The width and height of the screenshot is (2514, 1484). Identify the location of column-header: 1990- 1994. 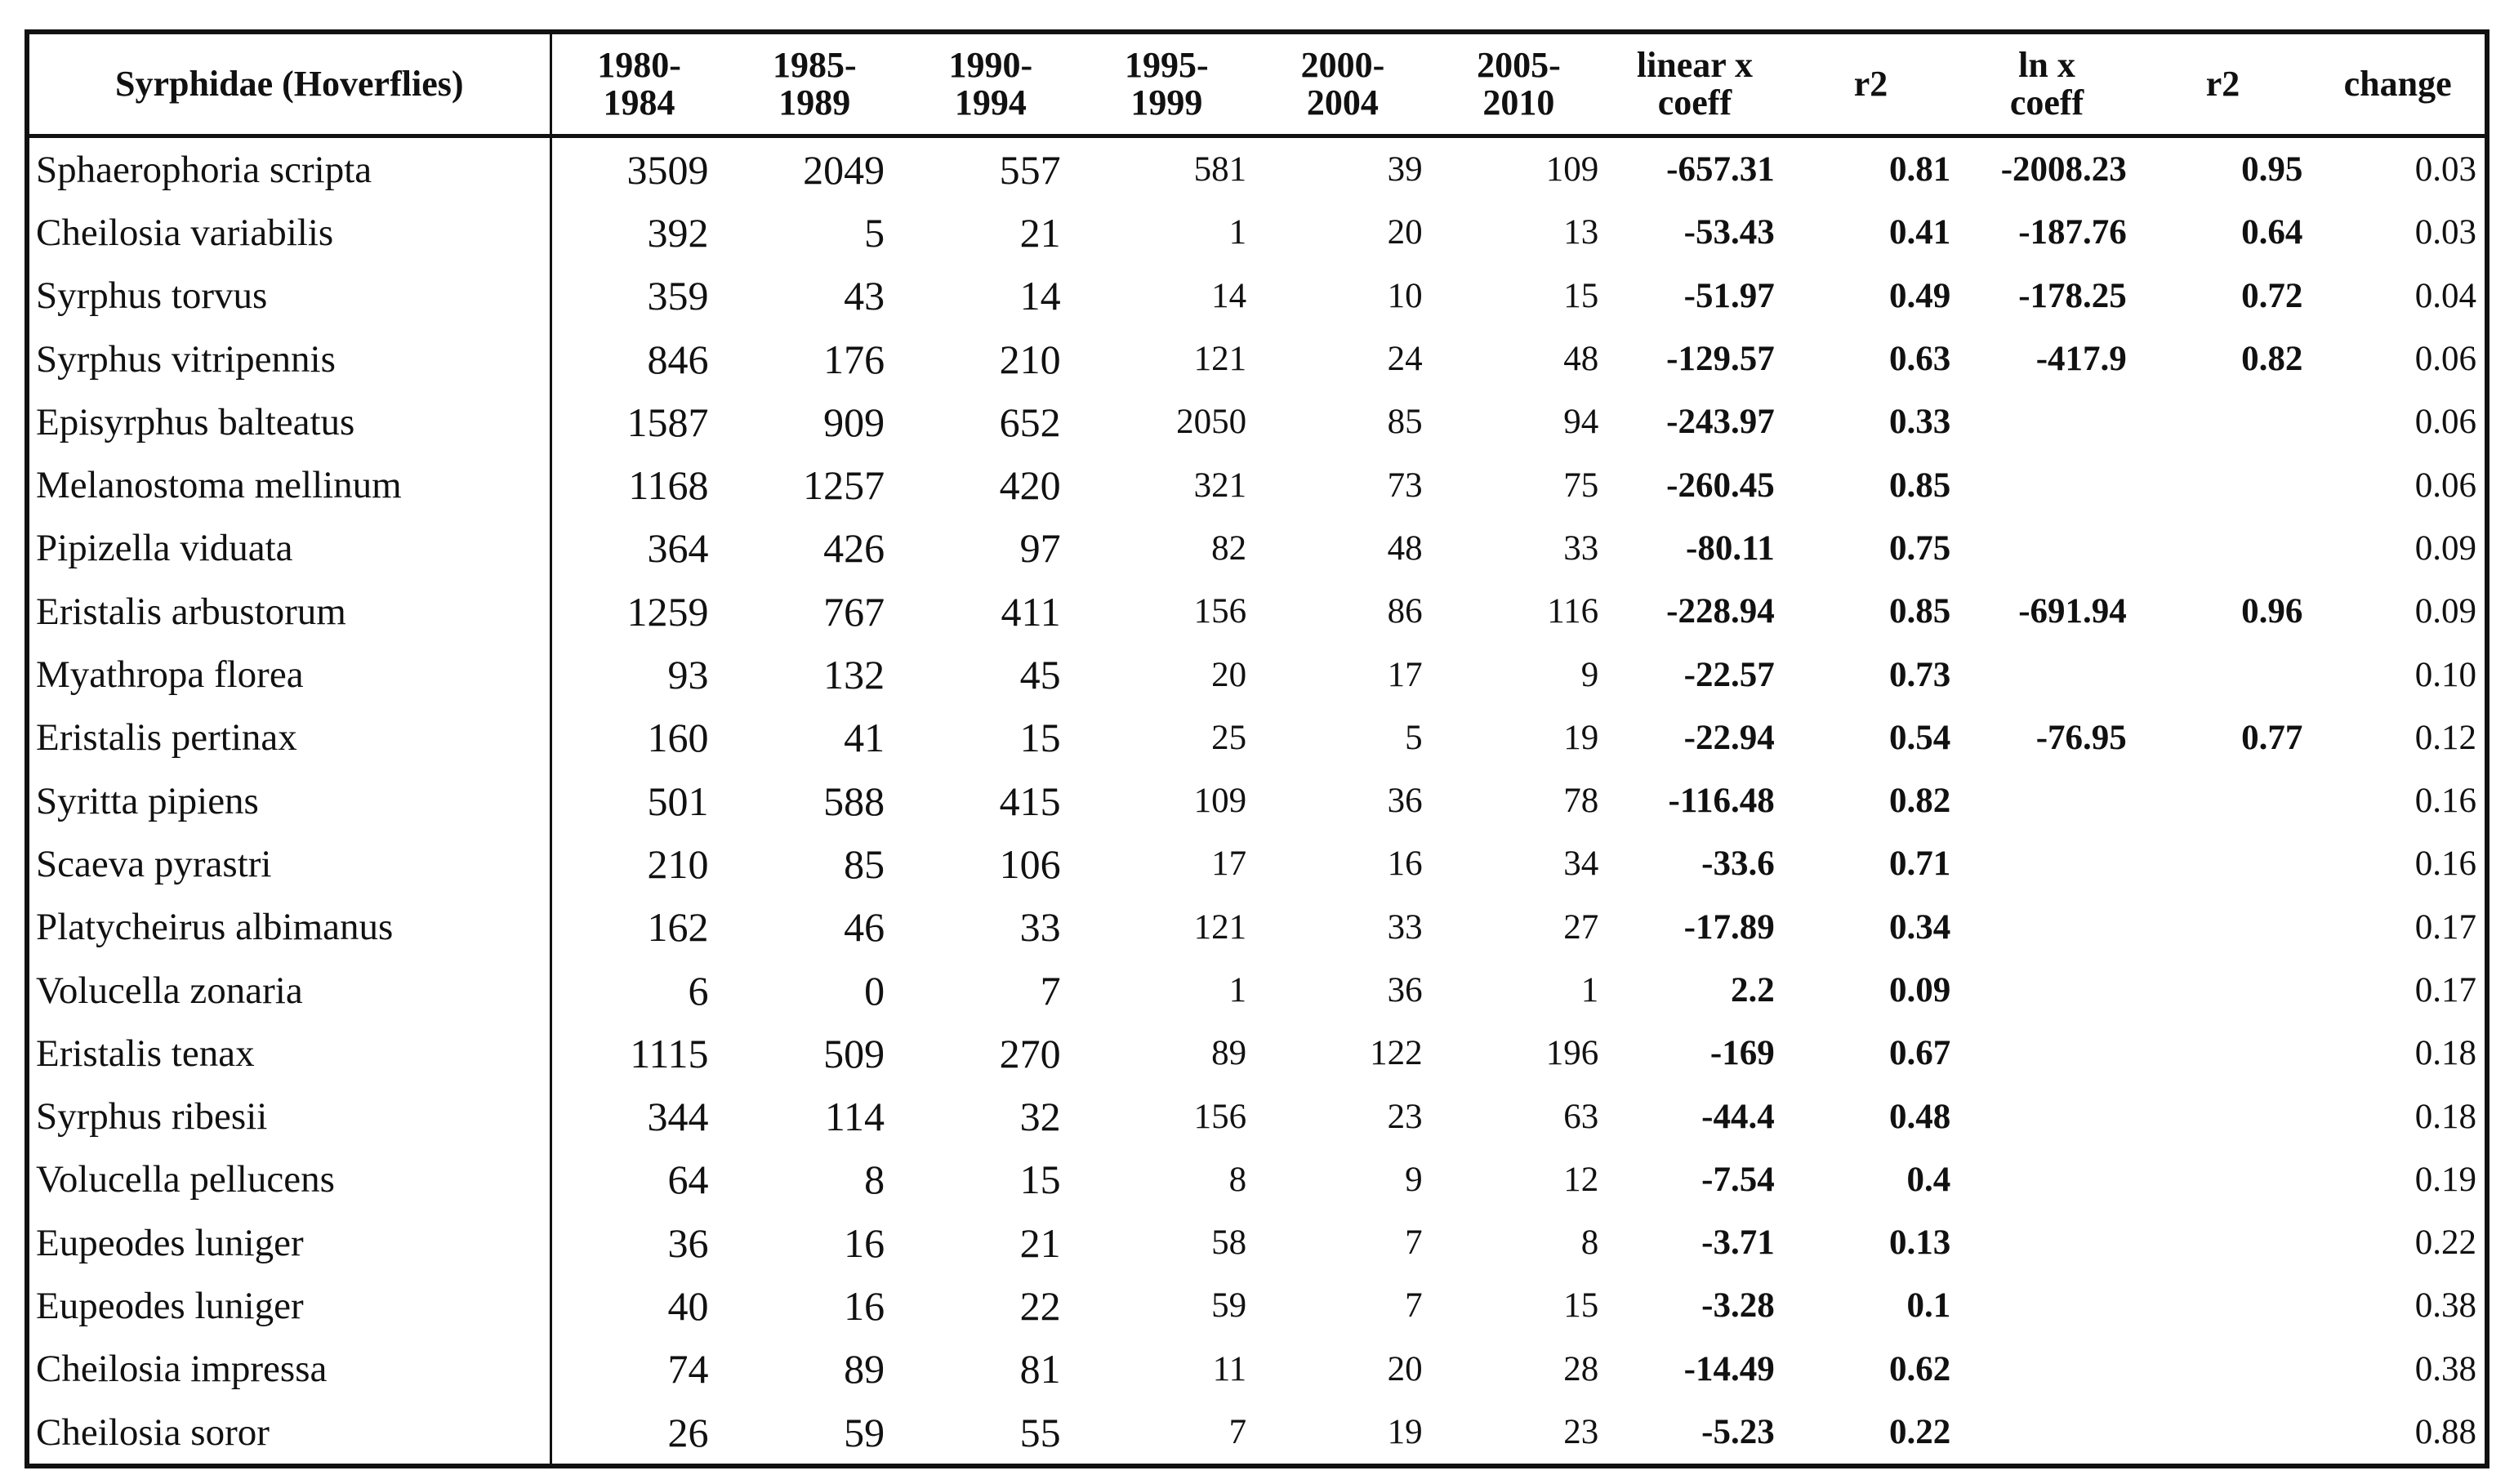
(991, 85).